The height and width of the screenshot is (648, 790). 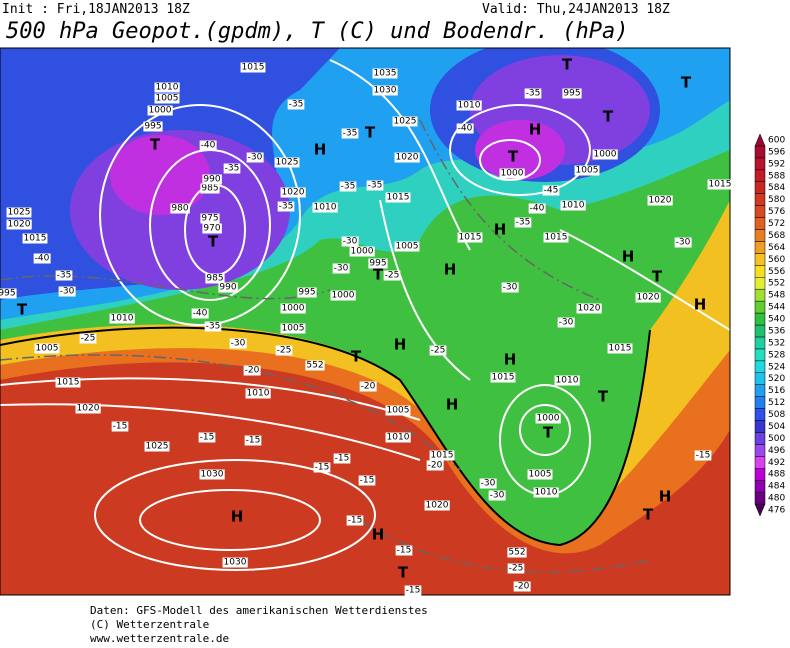 I want to click on field, so click(x=160, y=175).